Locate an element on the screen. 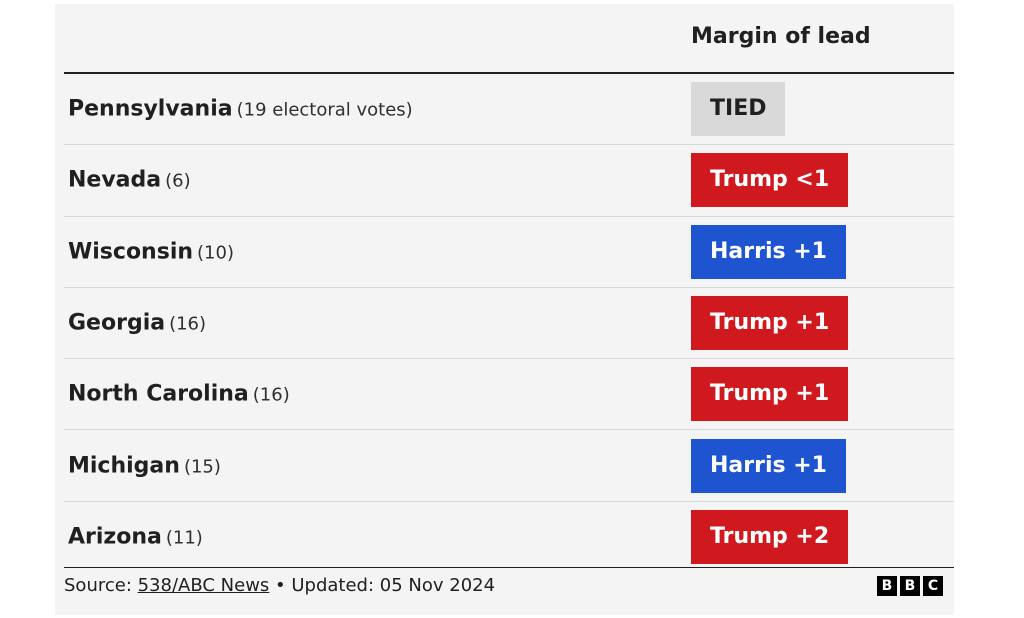 The width and height of the screenshot is (1024, 618). table-row: Pennsylvania (19 electoral votes) TIED is located at coordinates (509, 110).